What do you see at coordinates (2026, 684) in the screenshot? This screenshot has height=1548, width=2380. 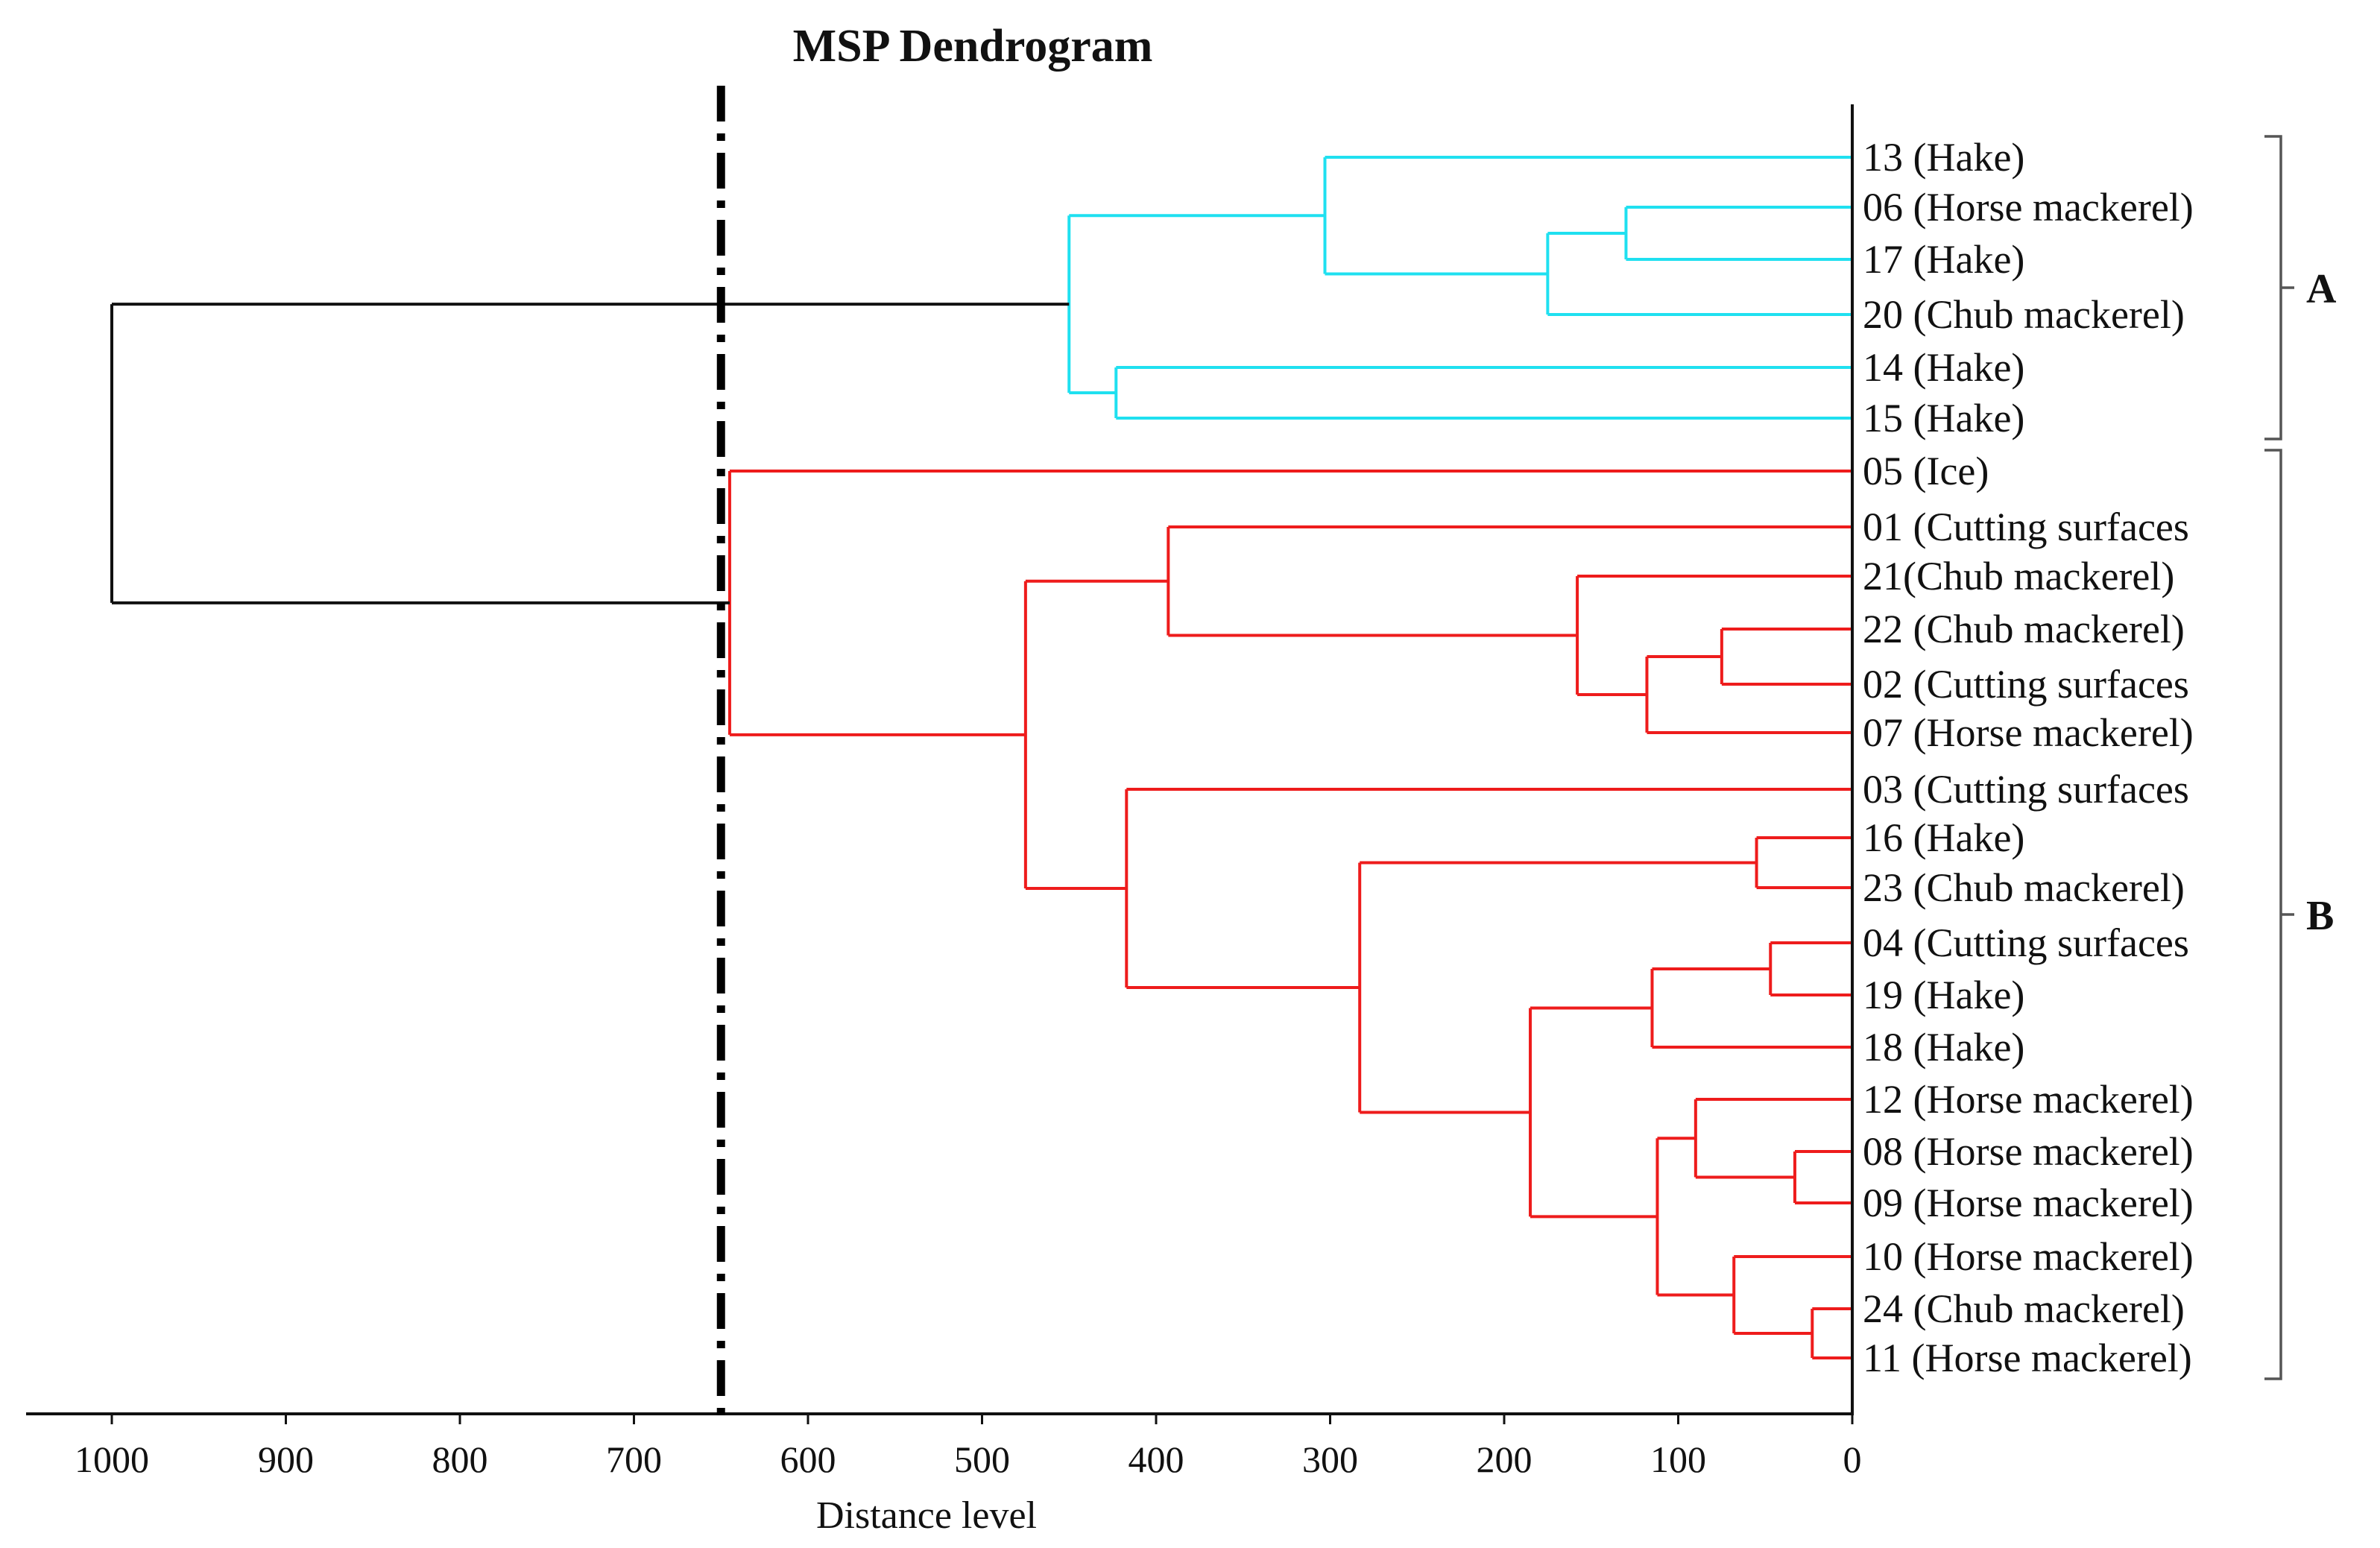 I see `leaf-label: 02 (Cutting surfaces` at bounding box center [2026, 684].